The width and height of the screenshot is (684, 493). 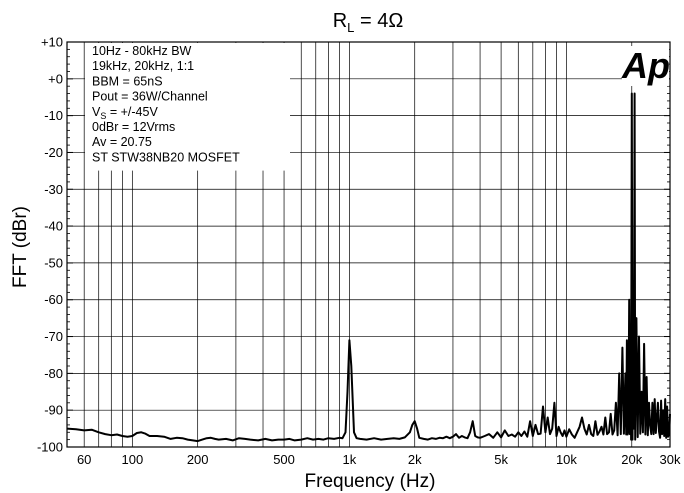 I want to click on x-tick-label: 60, so click(x=84, y=459).